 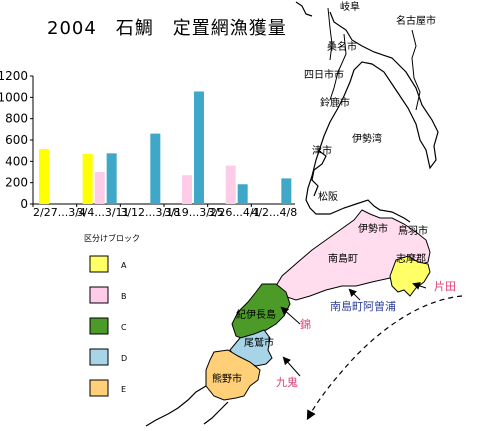 I want to click on y-tick-label: 800, so click(x=16, y=119).